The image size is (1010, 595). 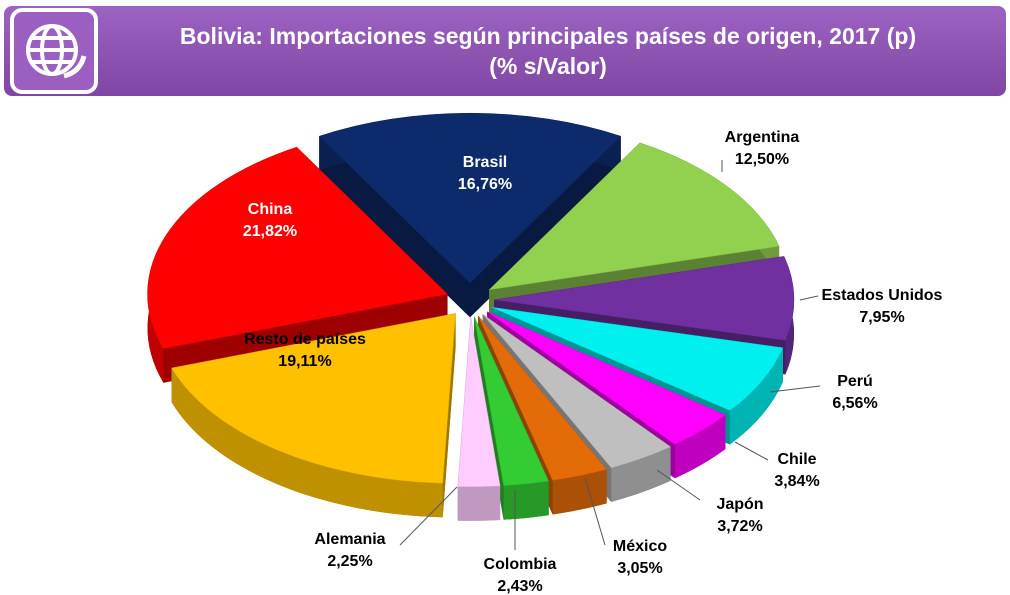 I want to click on slice-value-label: 12,50%, so click(x=762, y=159).